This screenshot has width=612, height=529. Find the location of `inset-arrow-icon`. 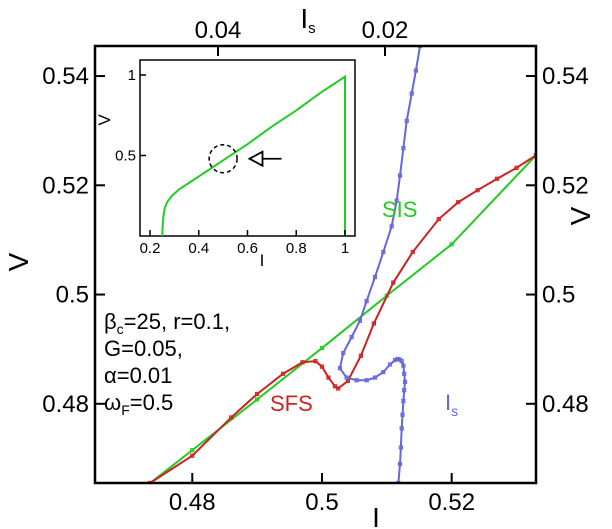

inset-arrow-icon is located at coordinates (264, 159).